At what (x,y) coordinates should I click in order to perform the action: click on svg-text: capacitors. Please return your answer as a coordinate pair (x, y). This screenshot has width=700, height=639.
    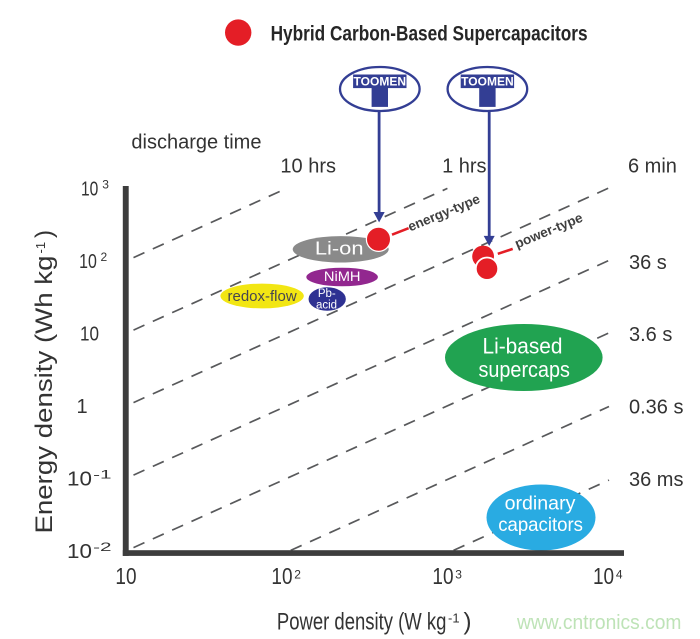
    Looking at the image, I should click on (540, 525).